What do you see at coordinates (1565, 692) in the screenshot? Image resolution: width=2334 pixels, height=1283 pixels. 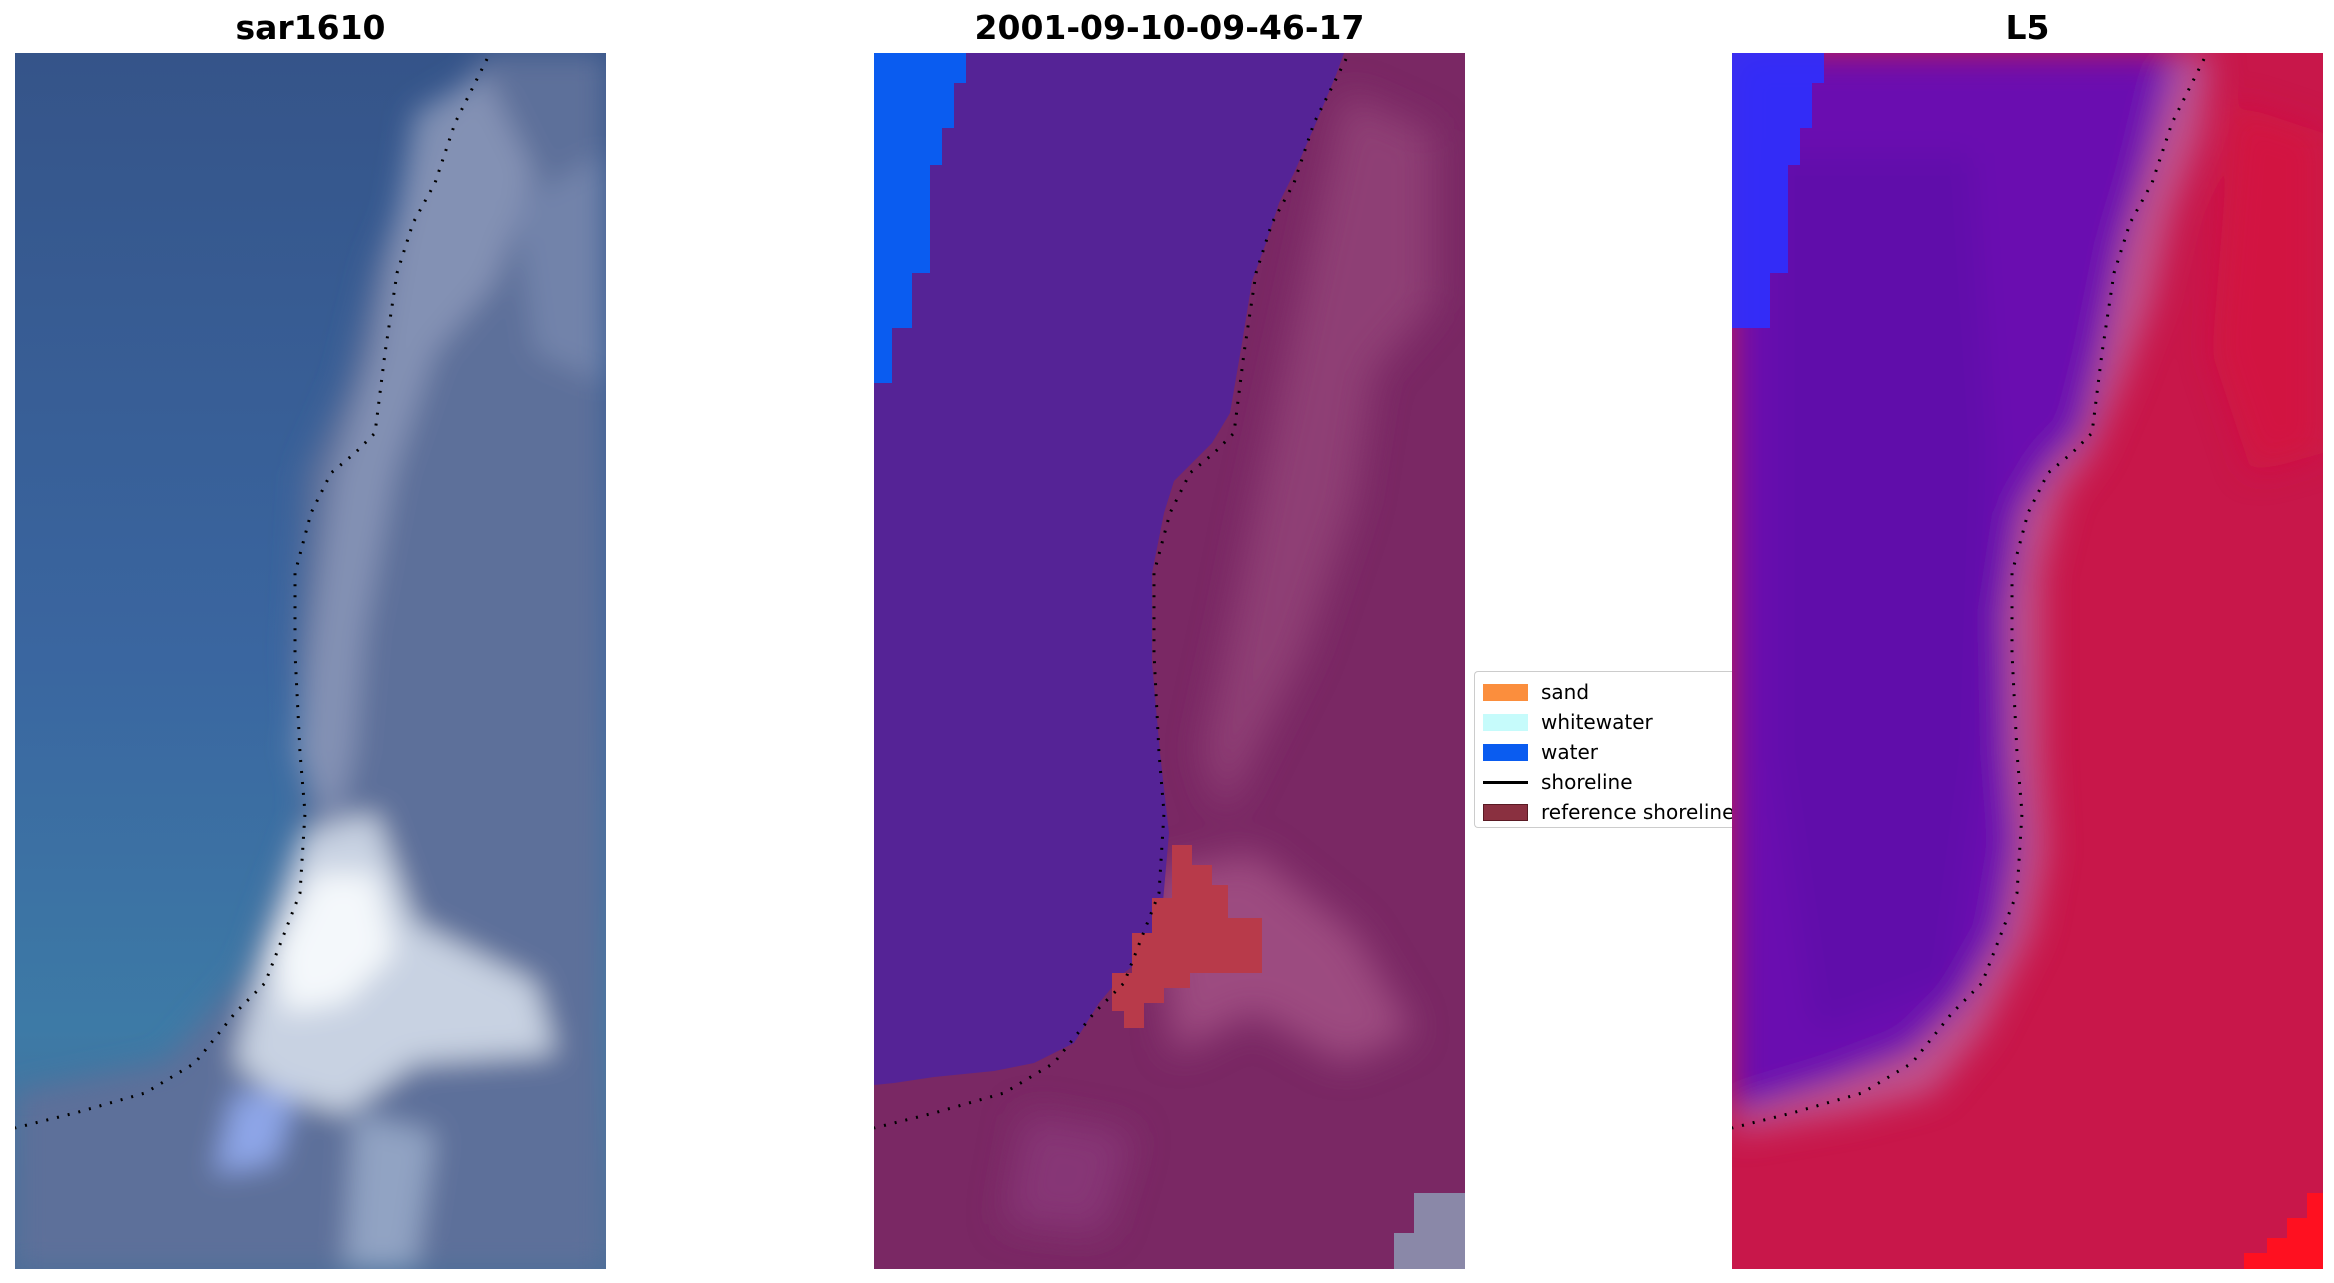 I see `legend-label-sand: sand` at bounding box center [1565, 692].